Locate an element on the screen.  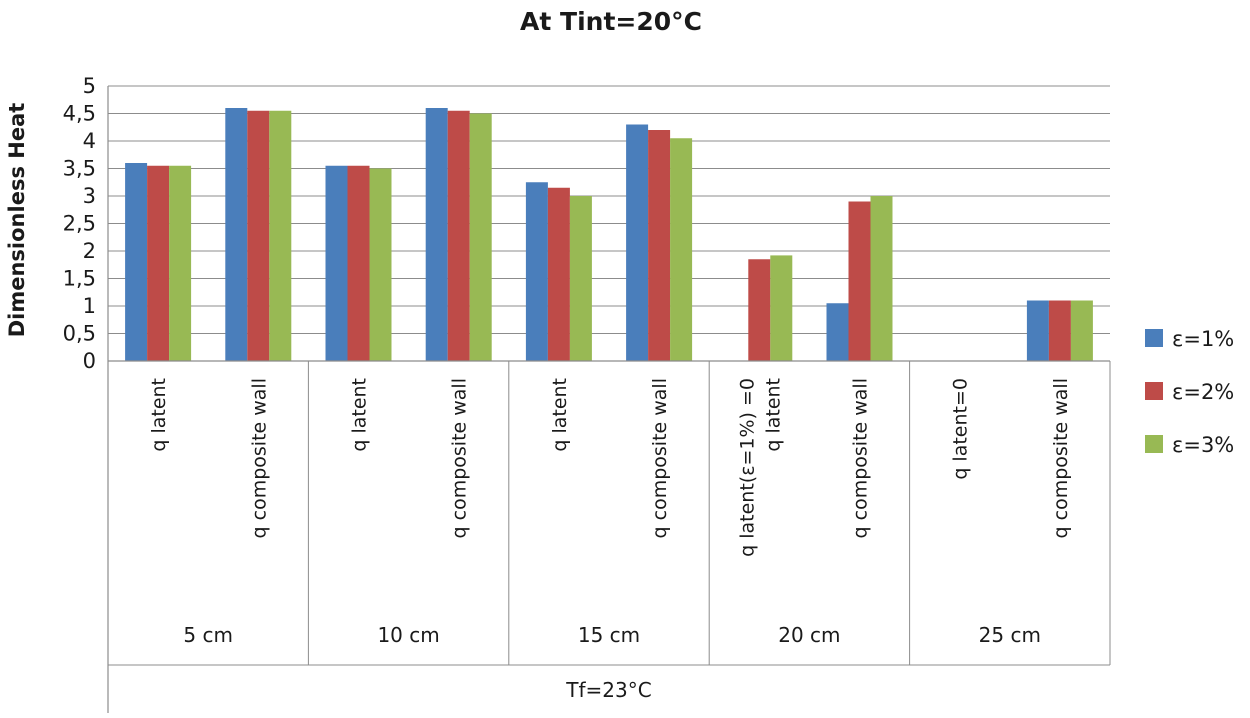
y-tick-label: 2 is located at coordinates (89, 251).